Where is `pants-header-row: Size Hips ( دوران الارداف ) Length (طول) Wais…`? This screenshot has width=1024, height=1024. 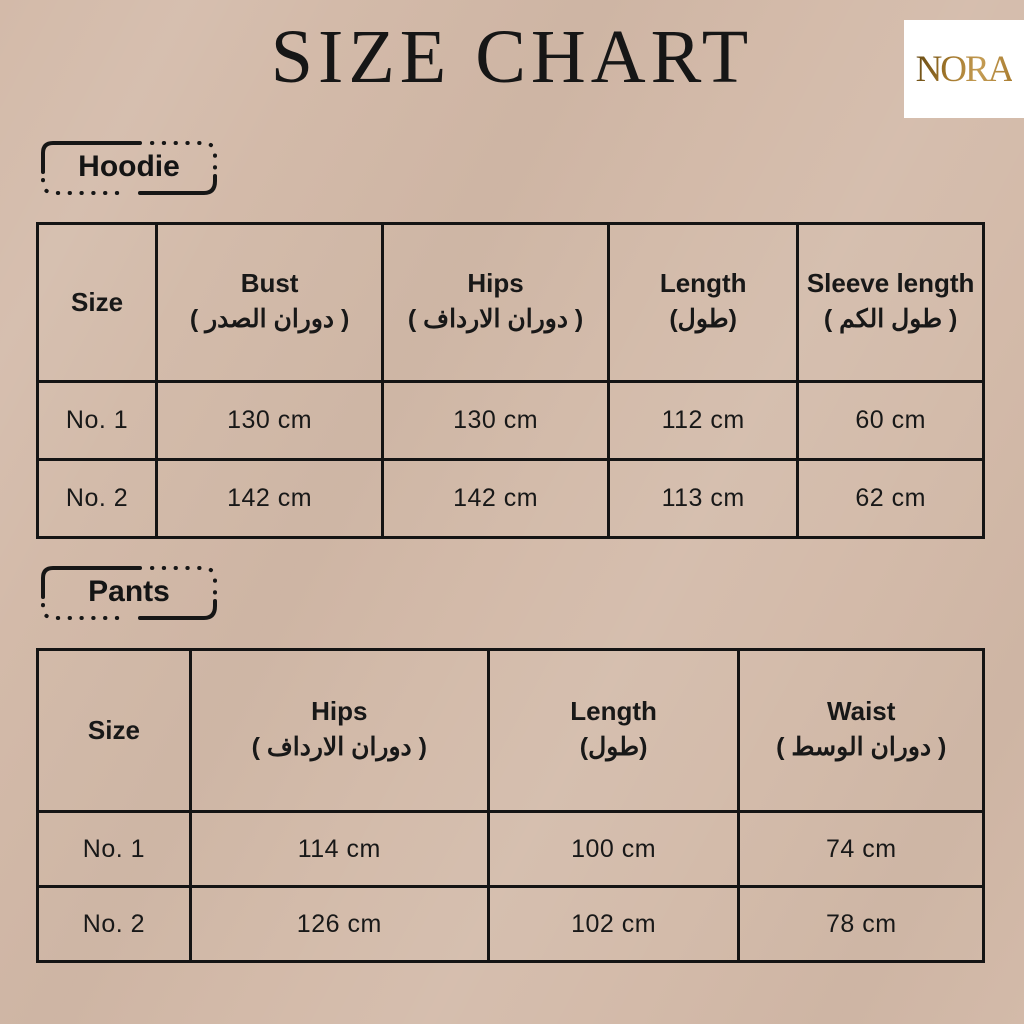 pants-header-row: Size Hips ( دوران الارداف ) Length (طول) Wais… is located at coordinates (510, 730).